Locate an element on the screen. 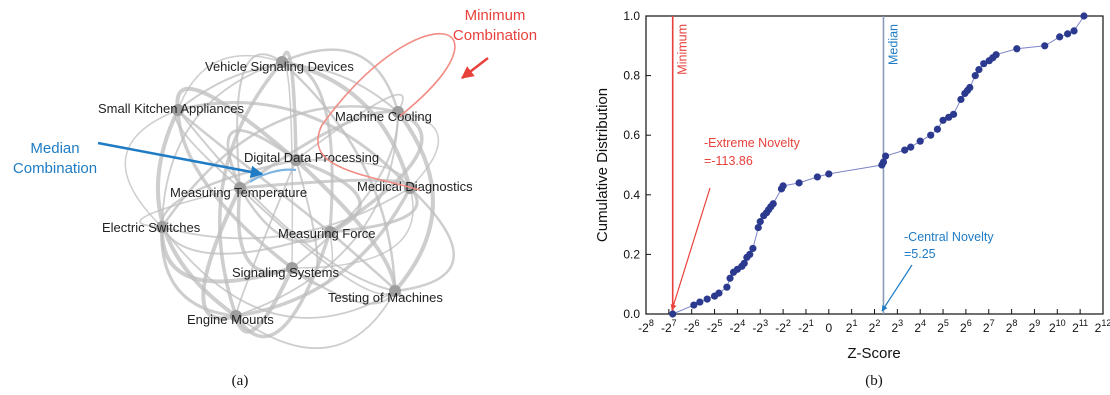 The width and height of the screenshot is (1110, 395). node-label-engine: Engine Mounts is located at coordinates (230, 319).